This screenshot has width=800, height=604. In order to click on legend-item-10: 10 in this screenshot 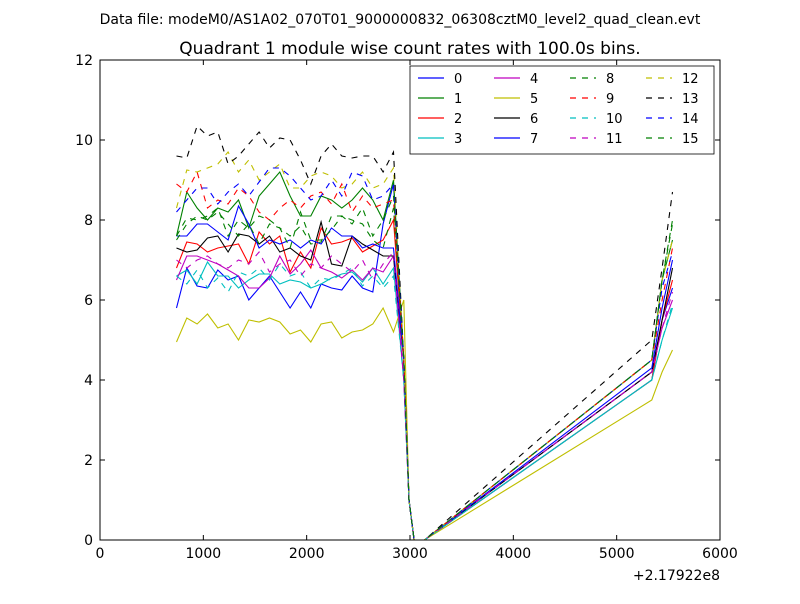, I will do `click(596, 119)`.